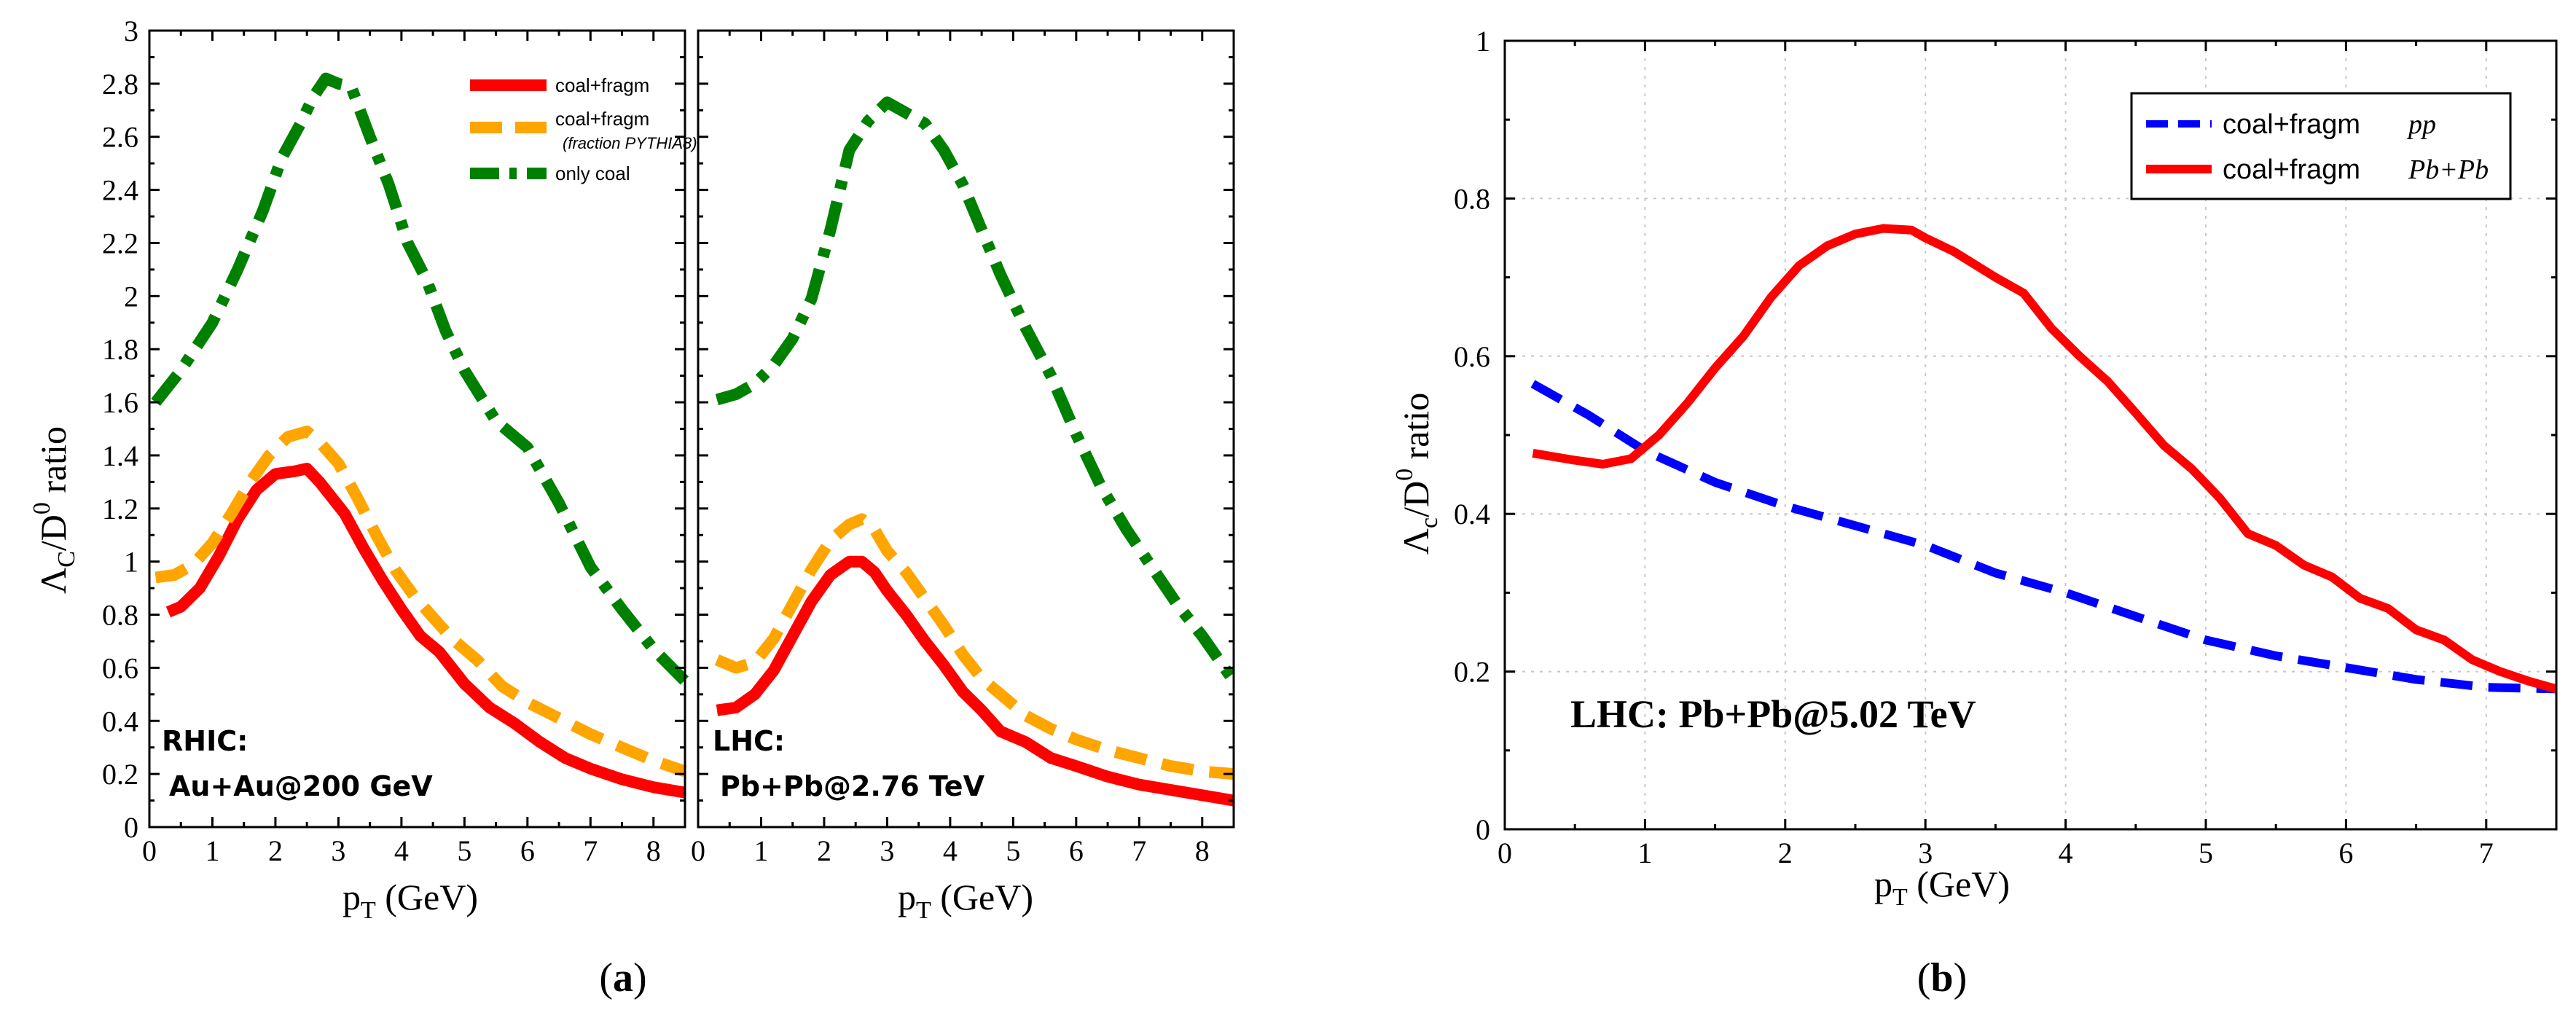 Image resolution: width=2576 pixels, height=1018 pixels. Describe the element at coordinates (120, 509) in the screenshot. I see `y-tick-label: 1.2` at that location.